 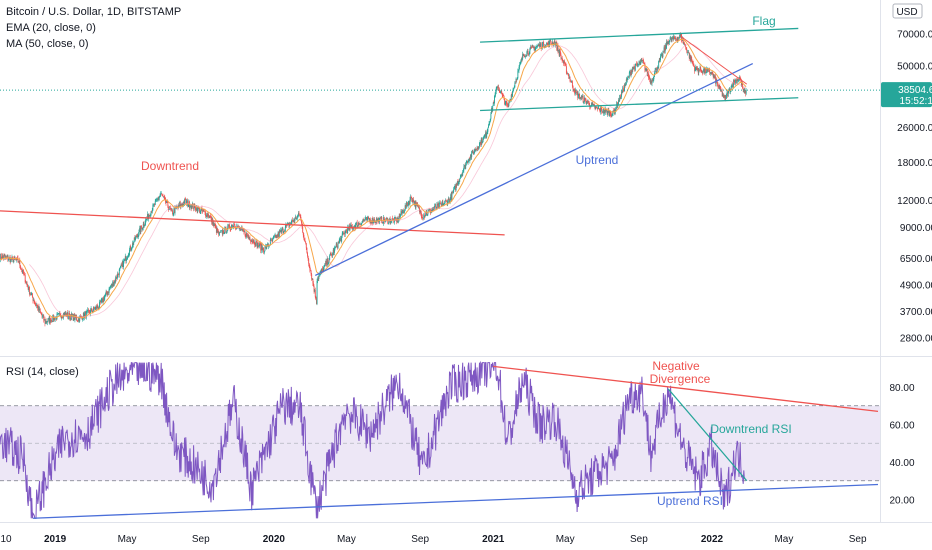 I want to click on annotation-flag: Flag, so click(x=763, y=21).